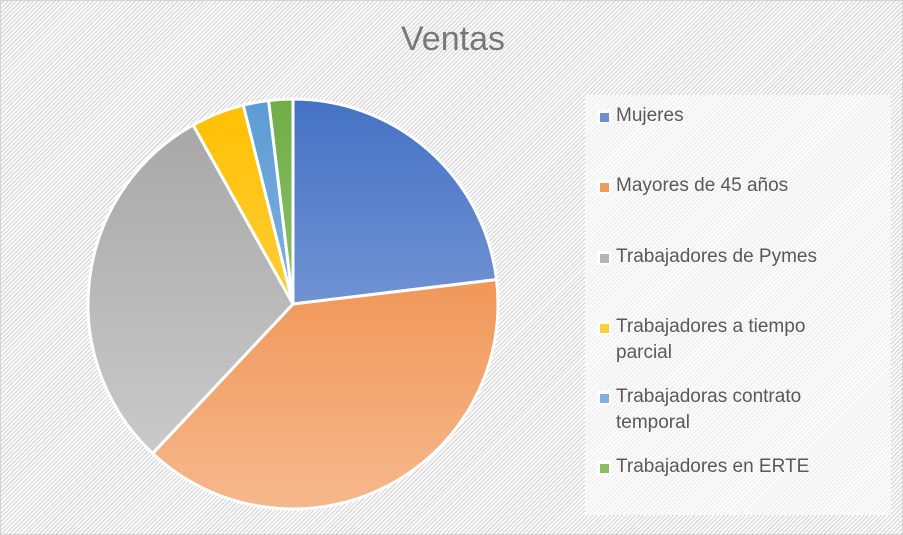  What do you see at coordinates (281, 201) in the screenshot?
I see `pie-slice-trabajadores-en-erte` at bounding box center [281, 201].